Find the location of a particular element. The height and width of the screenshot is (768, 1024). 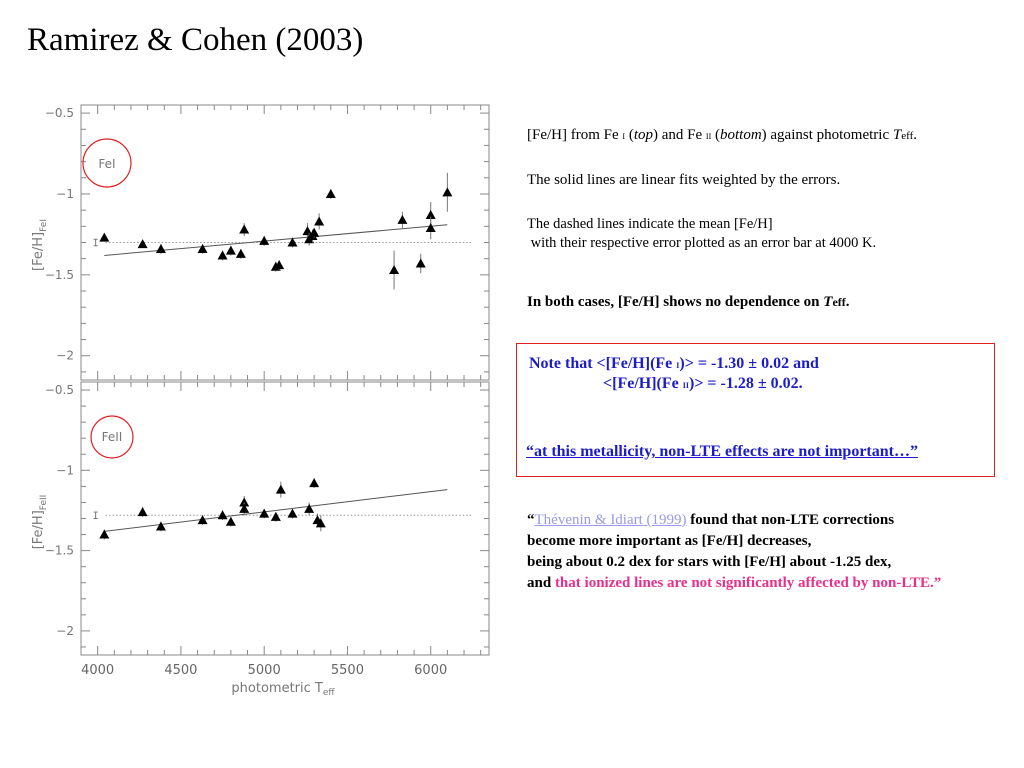

bottom-panel-label: FeII is located at coordinates (112, 437).